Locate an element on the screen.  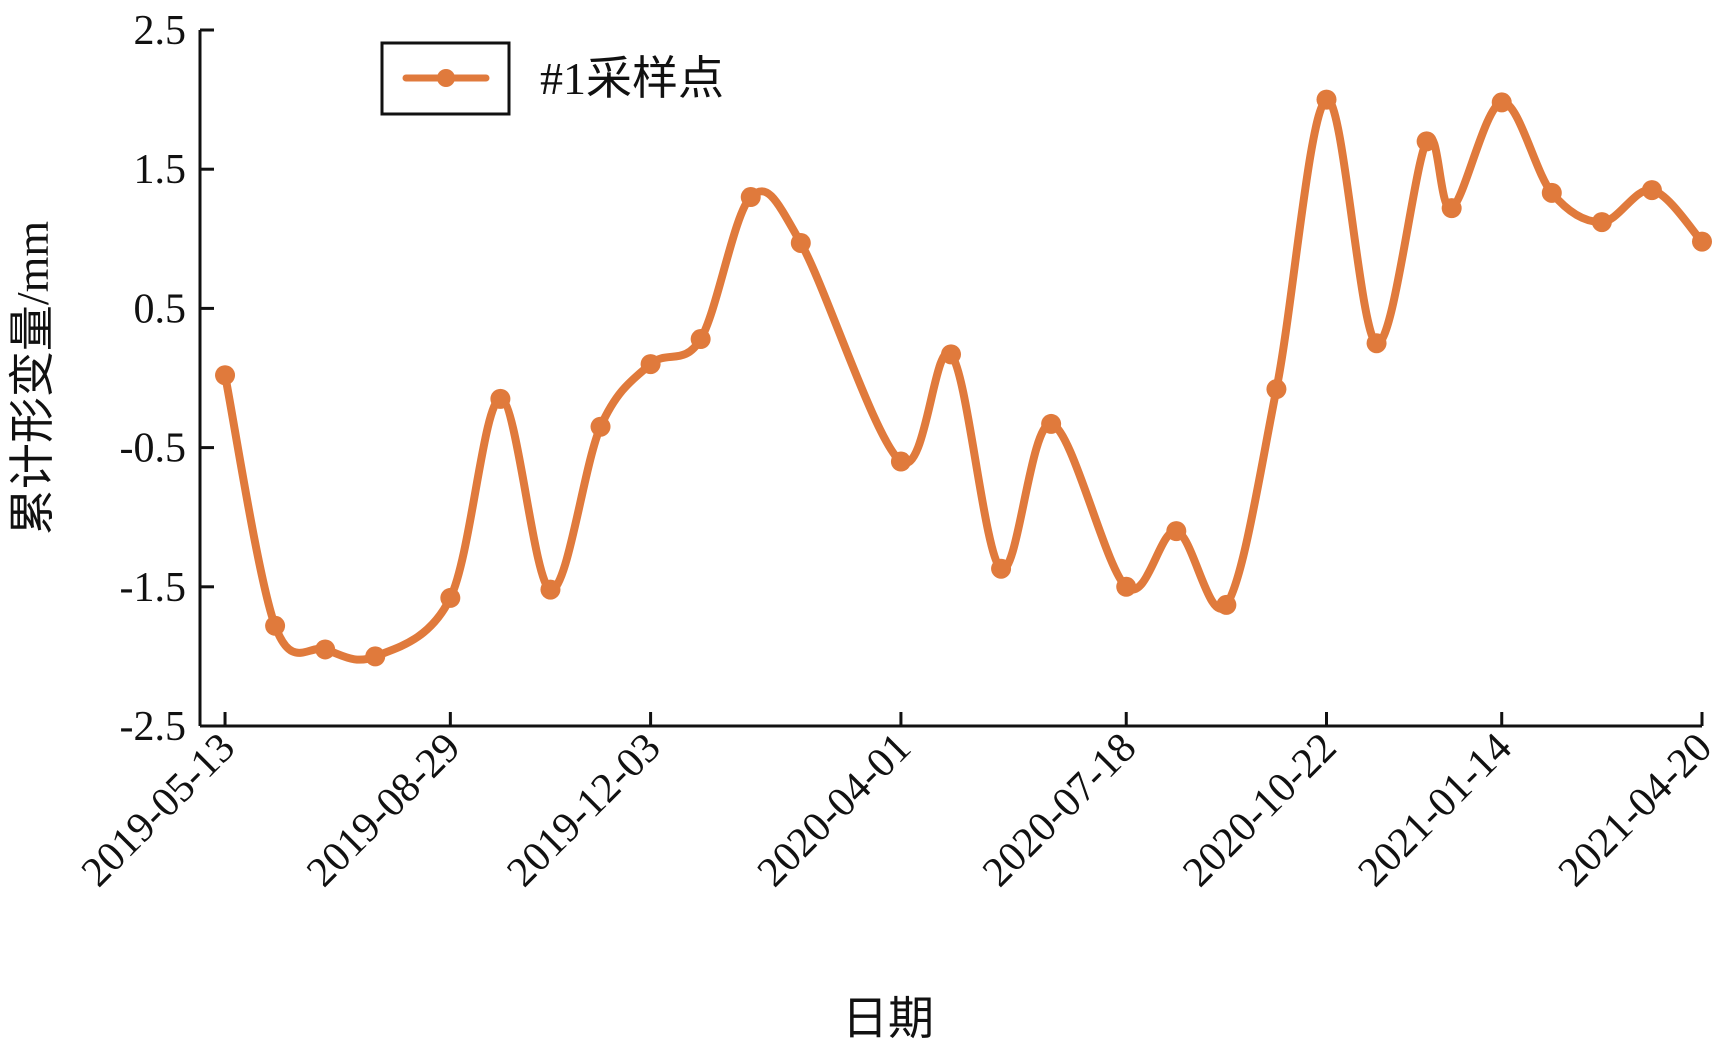
x-tick-label: 2020-04-01 is located at coordinates (834, 810).